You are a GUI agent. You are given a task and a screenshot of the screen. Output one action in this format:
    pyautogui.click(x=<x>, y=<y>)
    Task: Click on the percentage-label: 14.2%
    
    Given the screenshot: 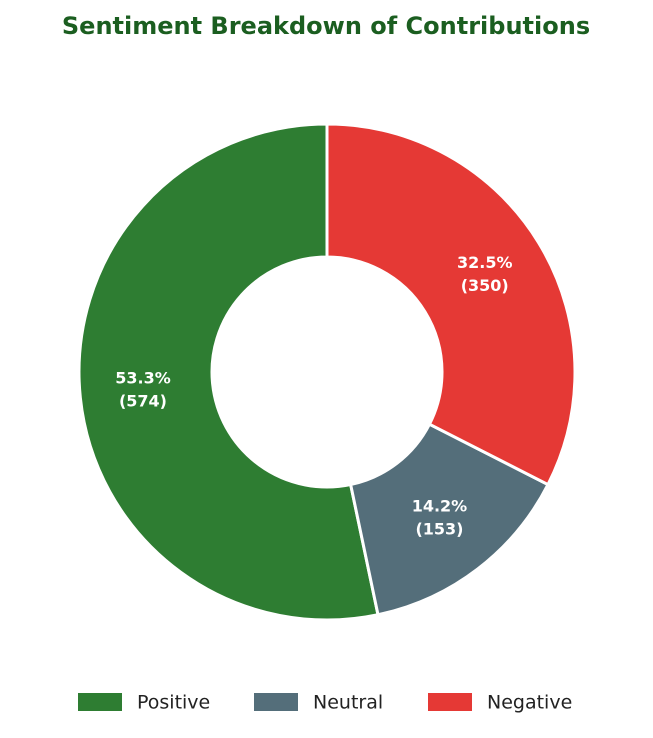 What is the action you would take?
    pyautogui.click(x=440, y=505)
    